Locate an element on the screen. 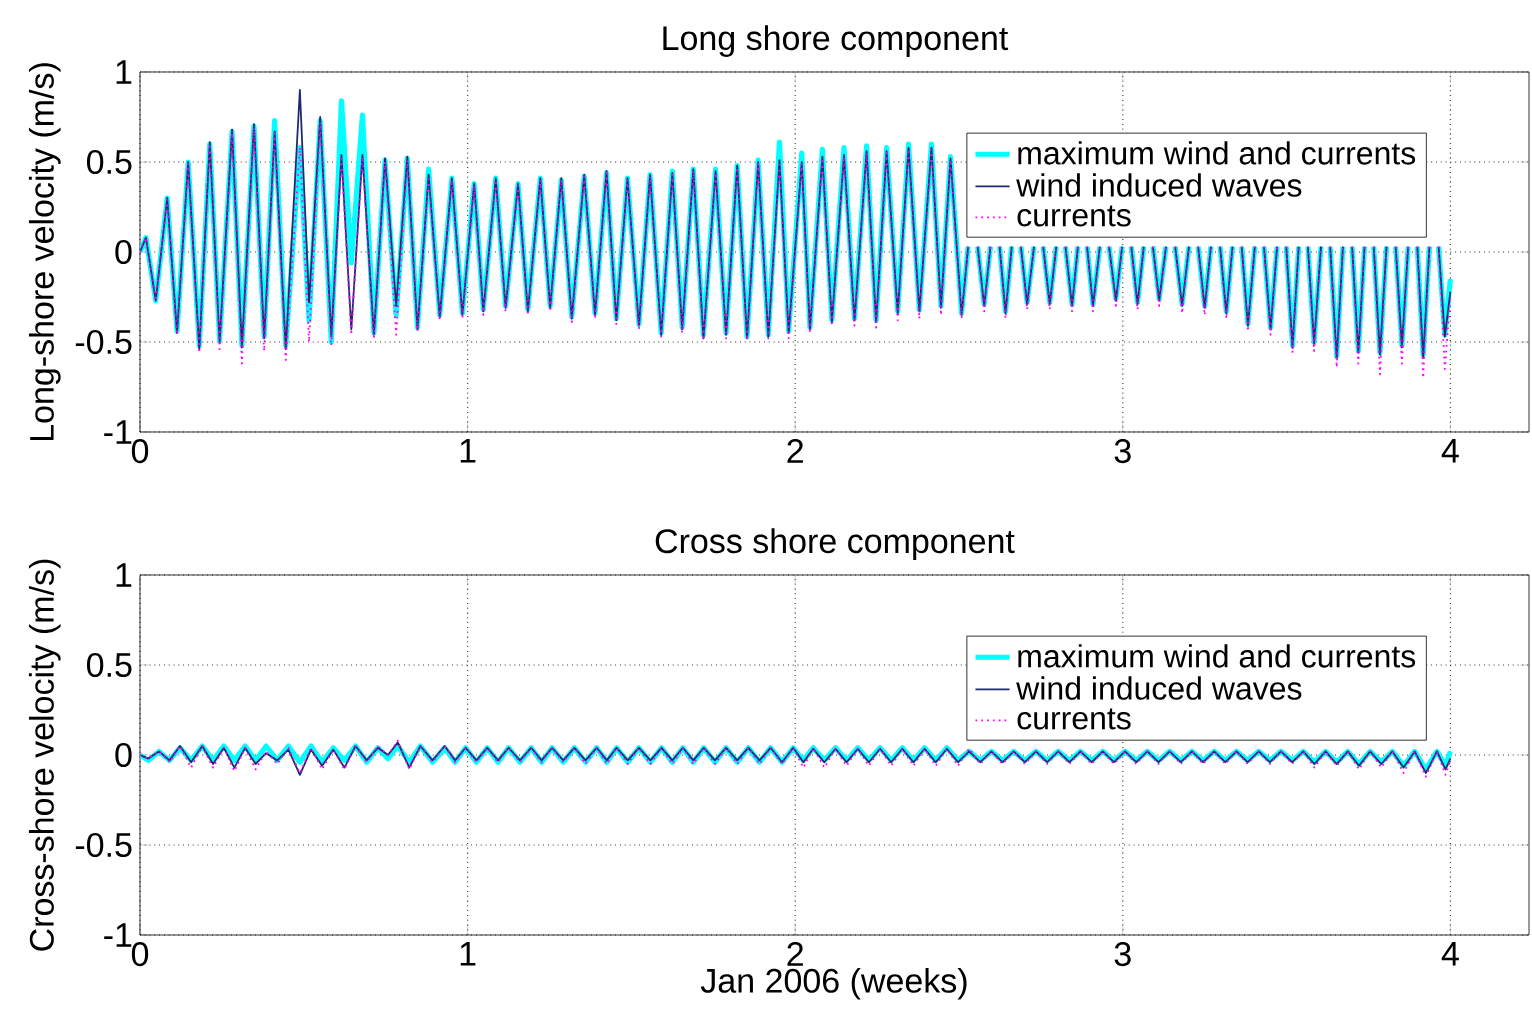 This screenshot has width=1532, height=1024. y-axis-title: Long-shore velocity (m/s) is located at coordinates (44, 252).